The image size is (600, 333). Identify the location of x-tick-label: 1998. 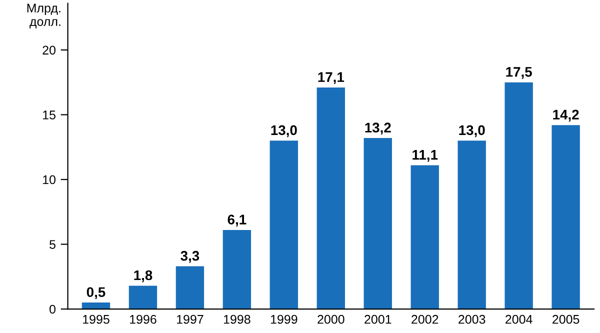
(237, 319).